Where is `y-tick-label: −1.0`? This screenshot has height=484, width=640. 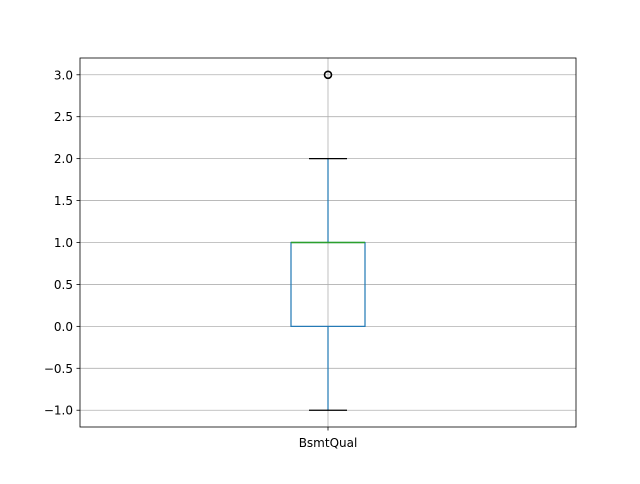 y-tick-label: −1.0 is located at coordinates (58, 411).